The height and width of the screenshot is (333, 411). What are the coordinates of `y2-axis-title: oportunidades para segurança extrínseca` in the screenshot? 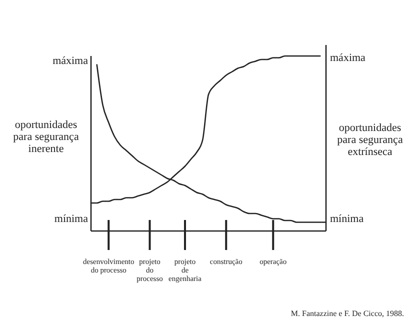 It's located at (370, 140).